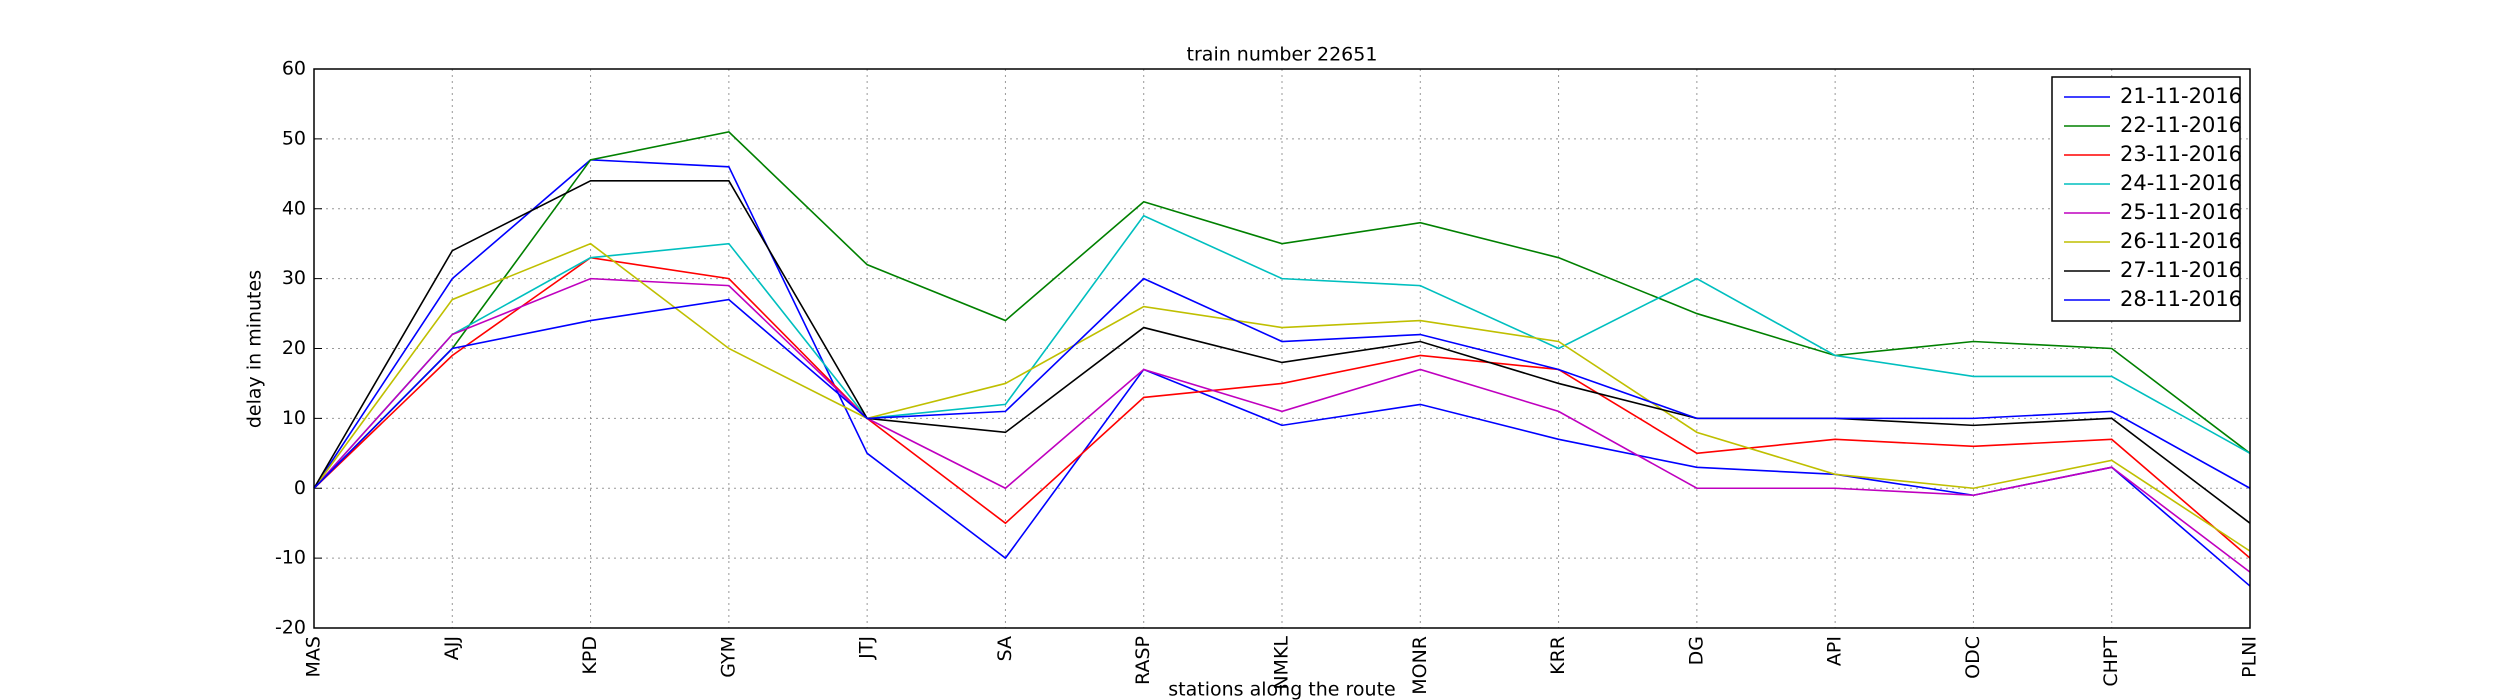 The height and width of the screenshot is (700, 2500). I want to click on x-tick-label: ODC, so click(1973, 657).